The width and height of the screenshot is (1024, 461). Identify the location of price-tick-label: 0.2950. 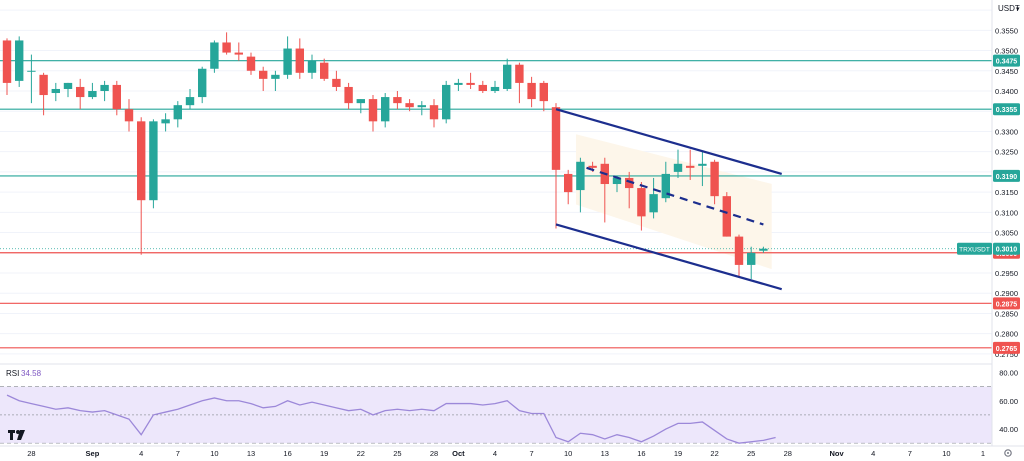
(1006, 273).